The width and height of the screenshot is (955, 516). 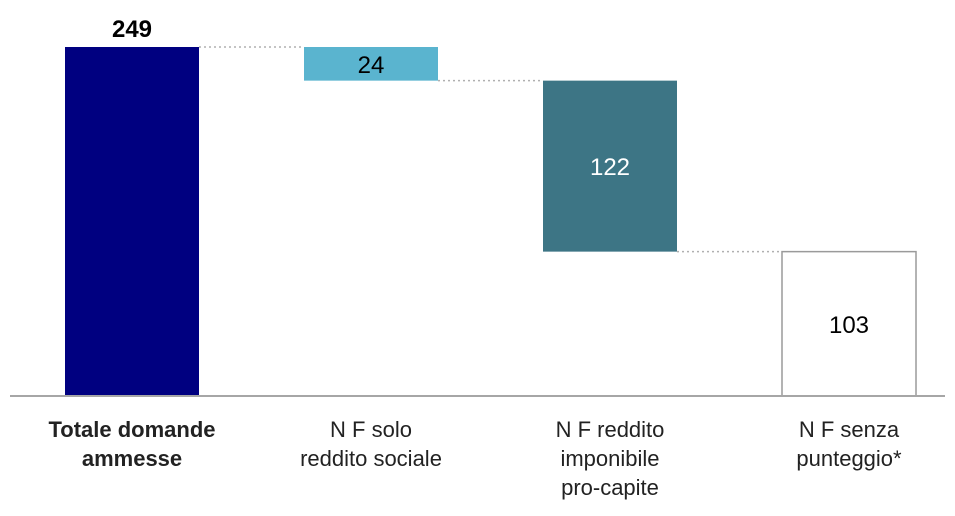 What do you see at coordinates (371, 444) in the screenshot?
I see `category-label-2: N F solo reddito sociale` at bounding box center [371, 444].